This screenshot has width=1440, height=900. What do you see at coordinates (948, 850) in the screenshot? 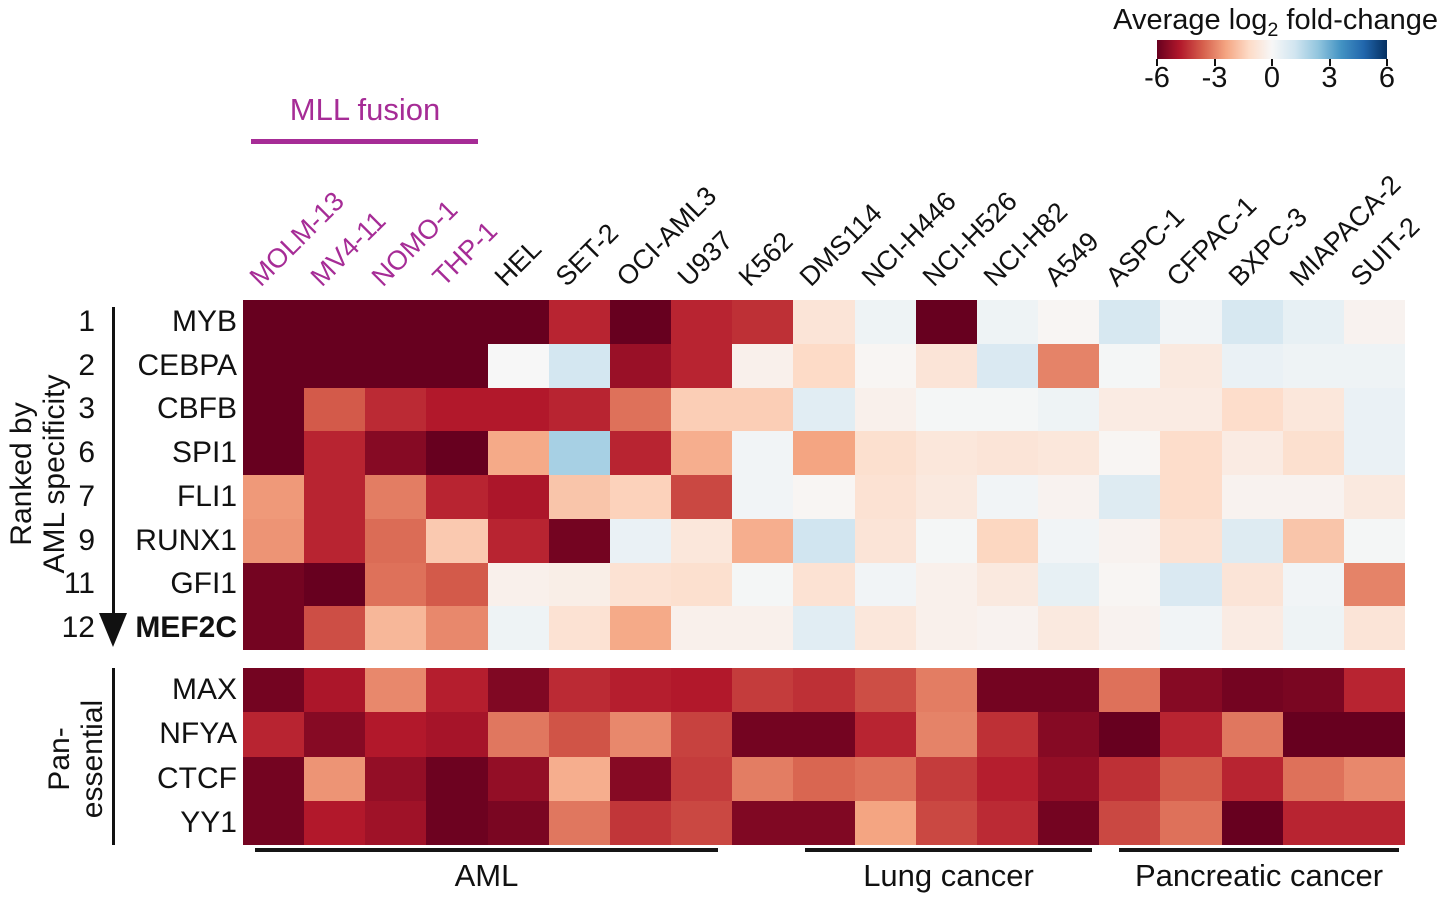
I see `group-line-lung-cancer` at bounding box center [948, 850].